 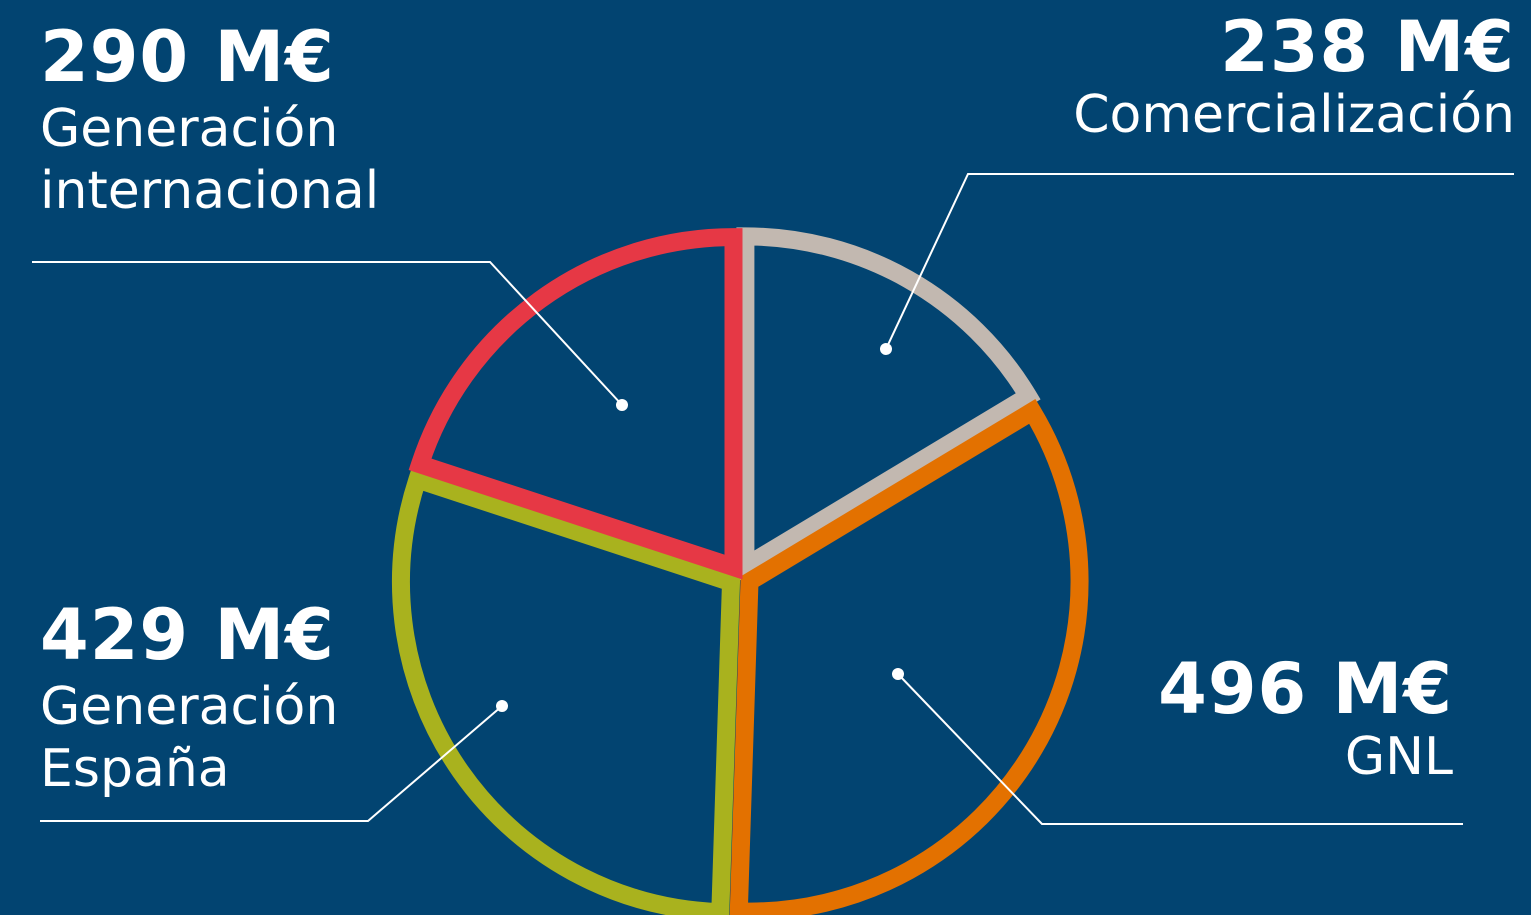 What do you see at coordinates (1367, 47) in the screenshot?
I see `value-comercializacion: 238 M€` at bounding box center [1367, 47].